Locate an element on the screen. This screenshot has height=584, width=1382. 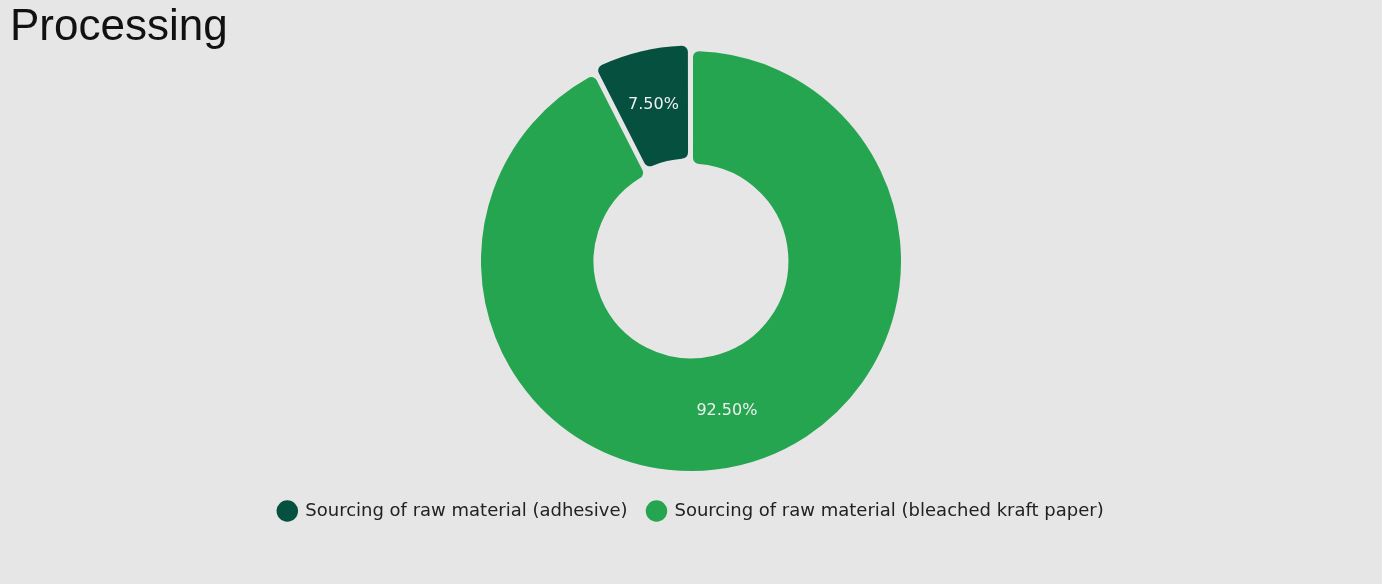
data-label: 7.50% is located at coordinates (653, 103).